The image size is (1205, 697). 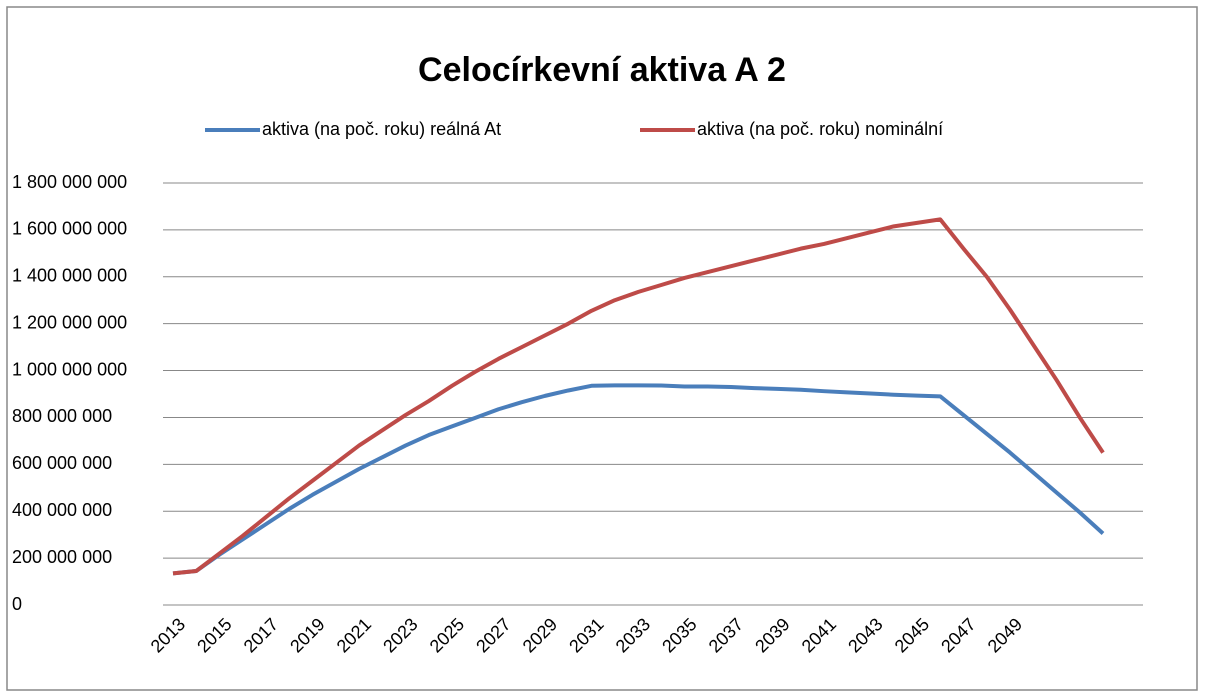 I want to click on y-tick-label: 1 000 000 000, so click(x=69, y=369).